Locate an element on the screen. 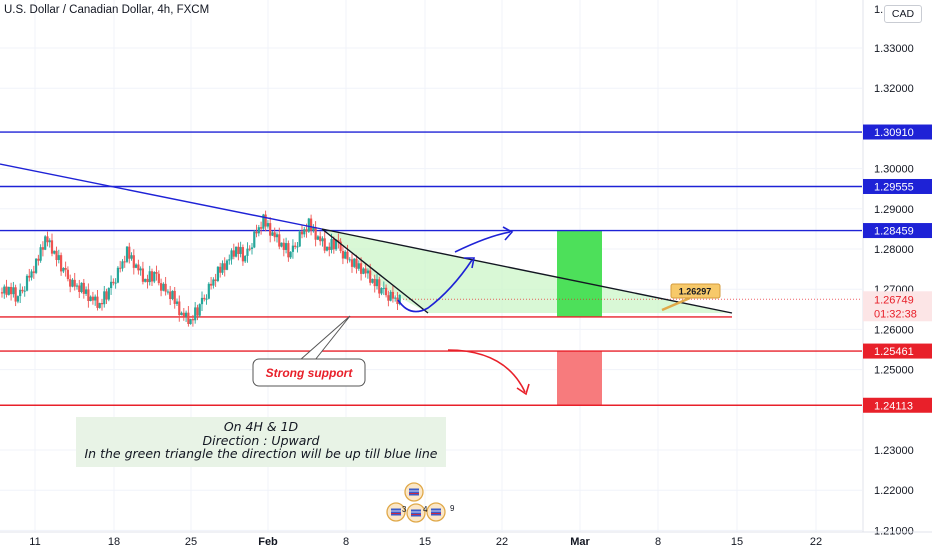 This screenshot has width=932, height=550. event-markers: 3 4 9 is located at coordinates (420, 502).